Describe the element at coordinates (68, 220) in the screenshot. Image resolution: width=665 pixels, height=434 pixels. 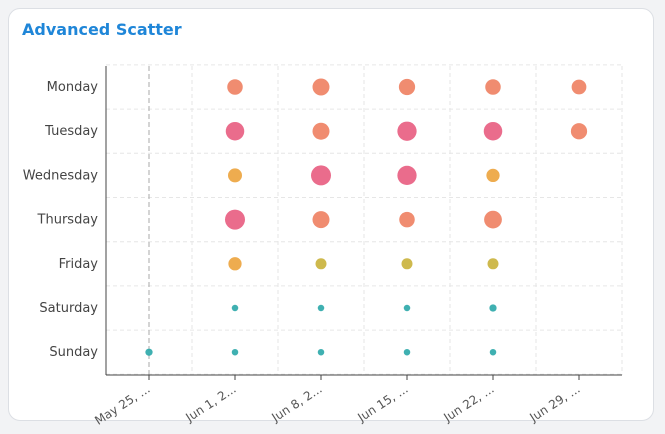
I see `y-tick-label: Thursday` at that location.